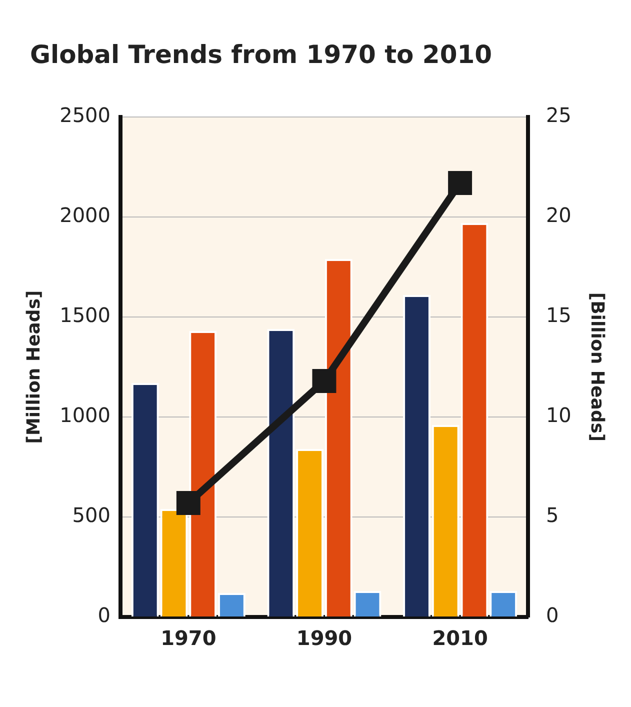 The width and height of the screenshot is (631, 707). What do you see at coordinates (33, 367) in the screenshot?
I see `y-axis-title: [Million Heads]` at bounding box center [33, 367].